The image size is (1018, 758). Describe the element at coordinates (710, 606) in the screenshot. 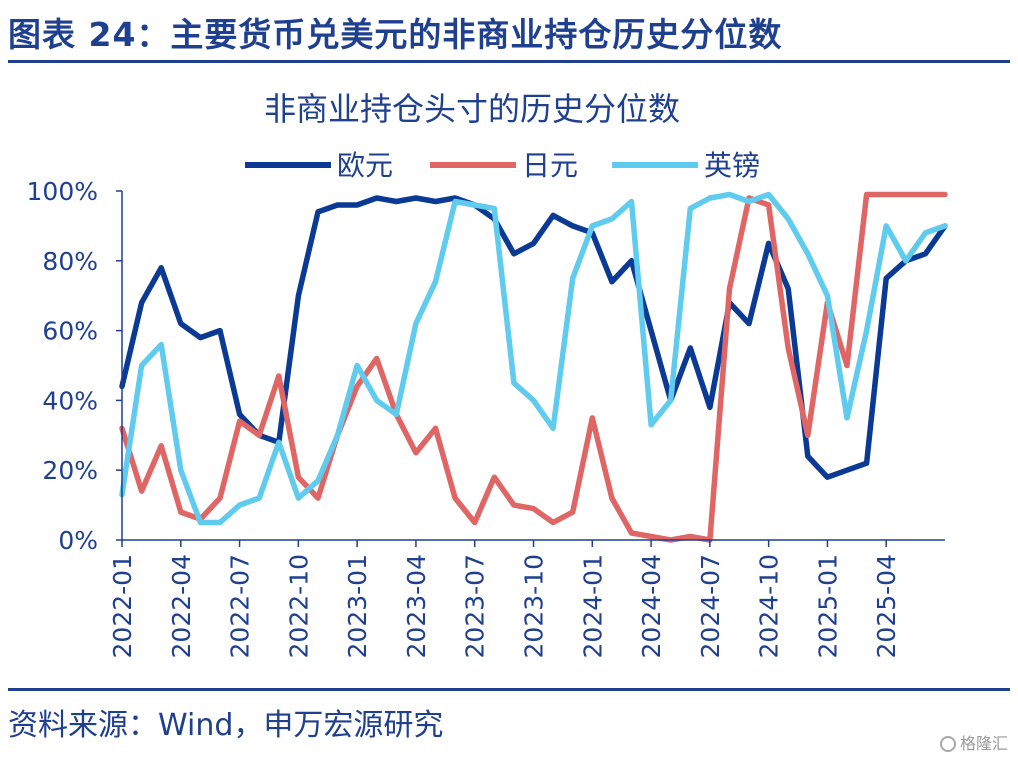

I see `x-tick-label: 2024-07` at that location.